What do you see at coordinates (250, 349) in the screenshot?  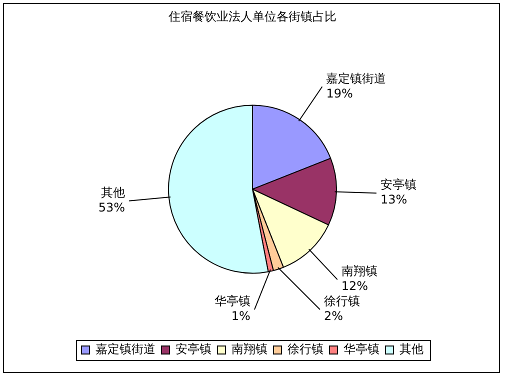 I see `legend-label: 南翔镇` at bounding box center [250, 349].